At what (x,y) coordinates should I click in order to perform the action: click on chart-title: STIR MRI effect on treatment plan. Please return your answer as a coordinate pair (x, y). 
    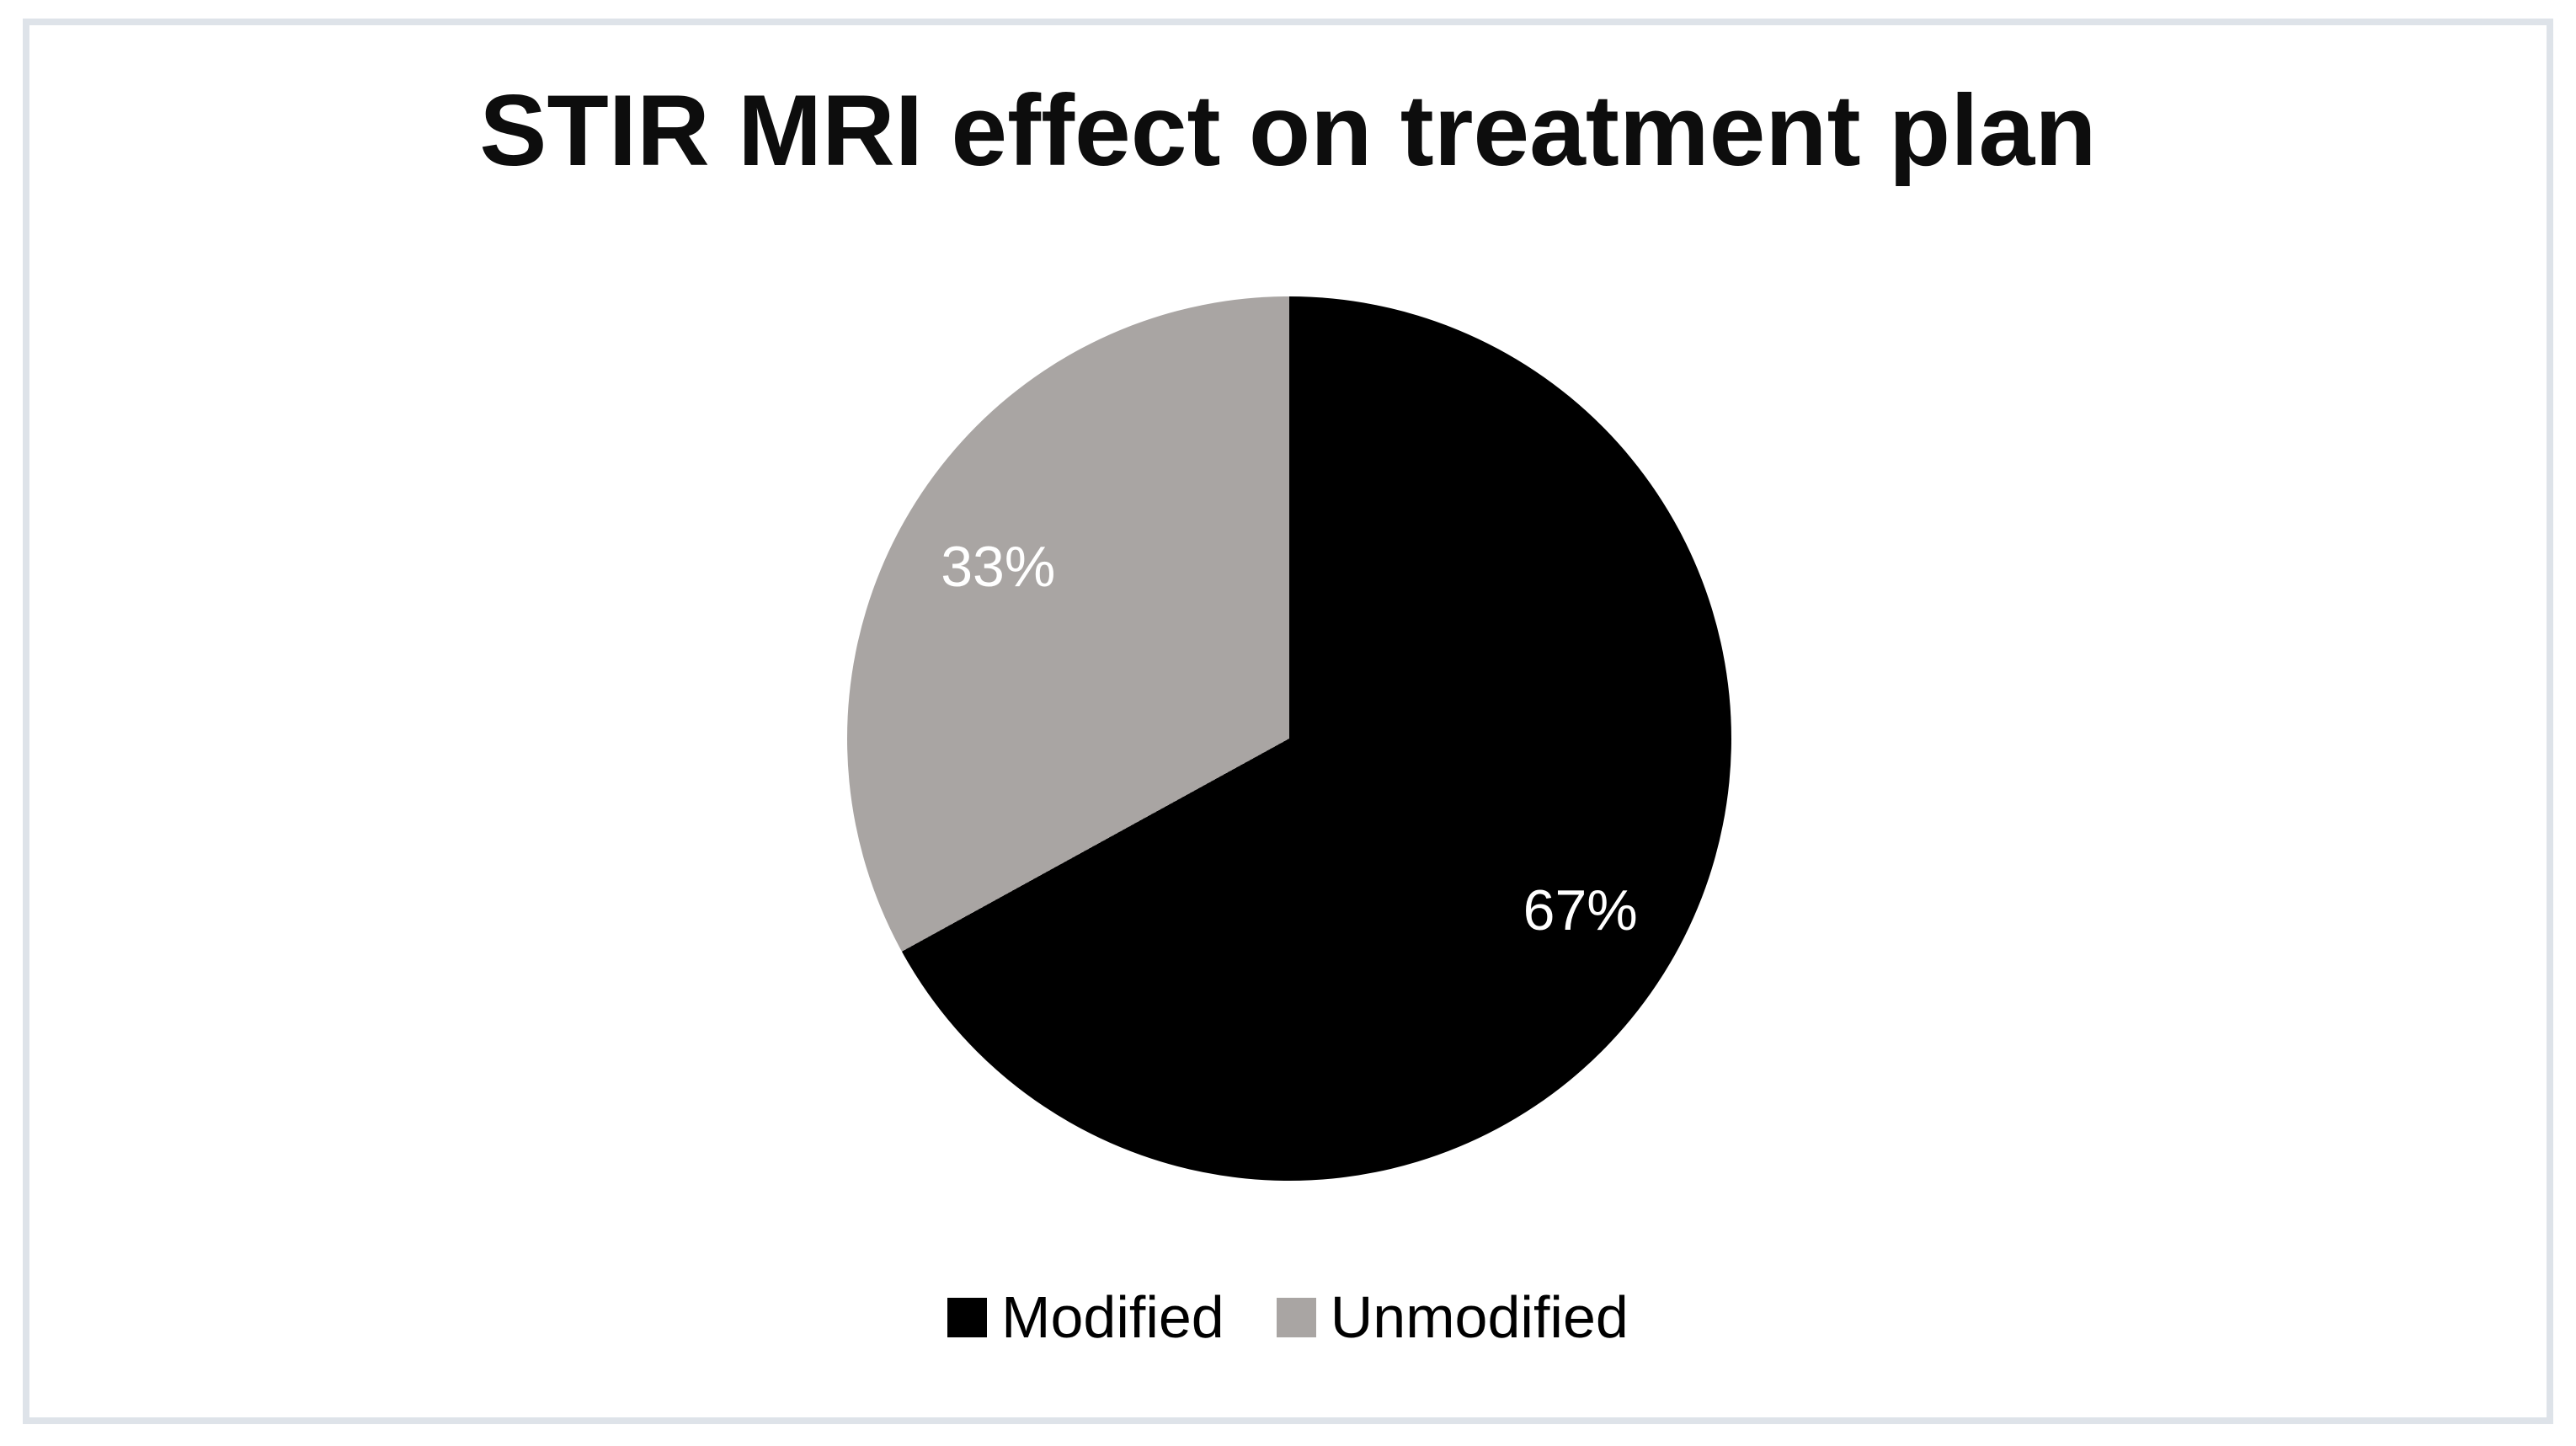
    Looking at the image, I should click on (1288, 130).